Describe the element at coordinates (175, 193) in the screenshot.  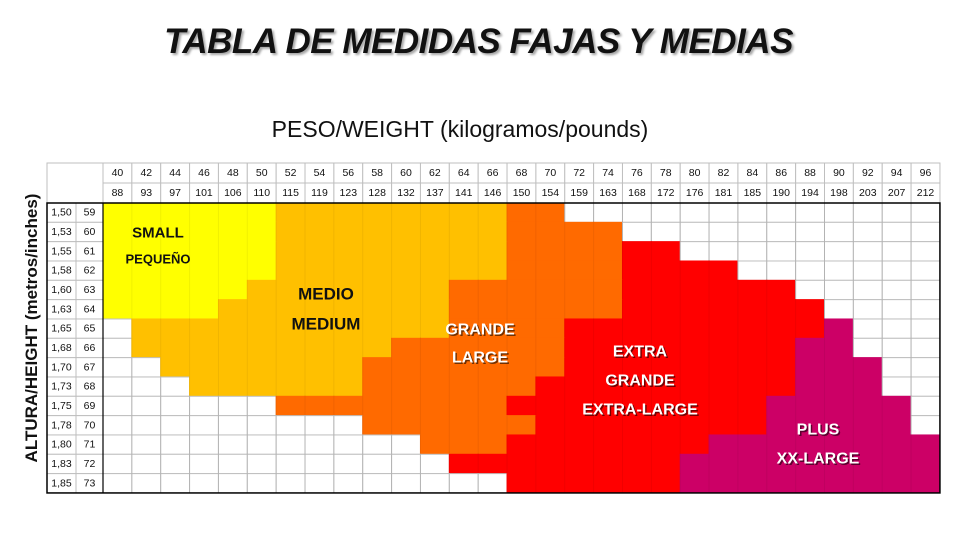
I see `weight-lb-label: 97` at that location.